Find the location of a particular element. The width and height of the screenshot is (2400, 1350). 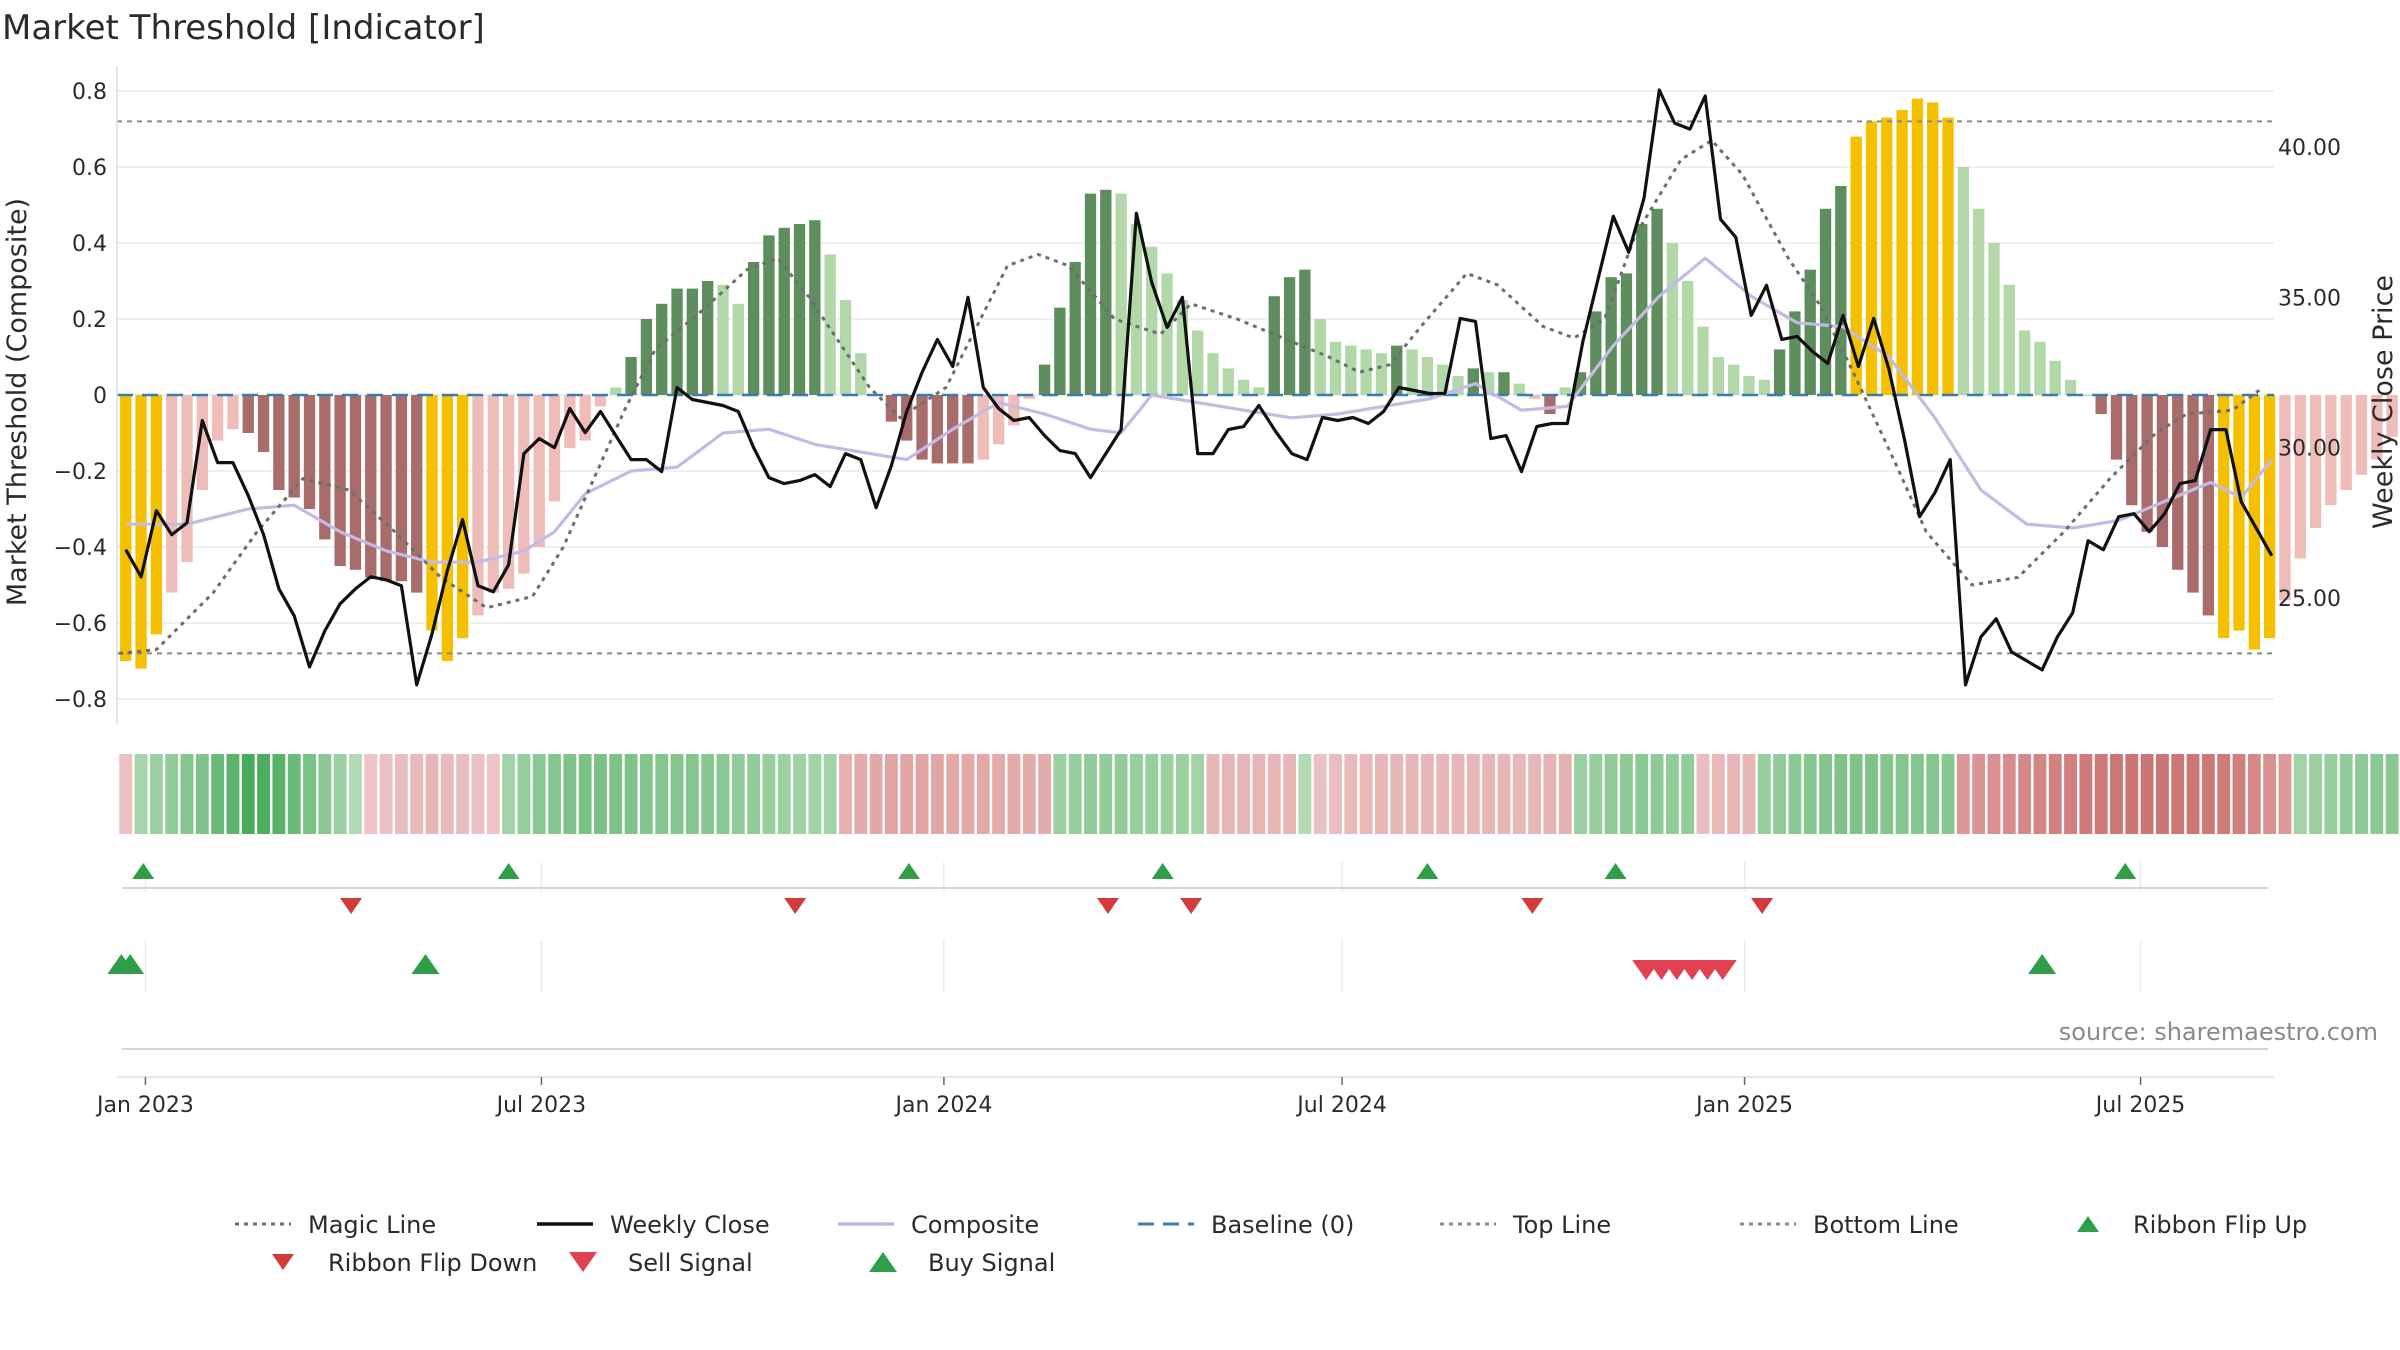

legend-label: Magic Line is located at coordinates (372, 1225).